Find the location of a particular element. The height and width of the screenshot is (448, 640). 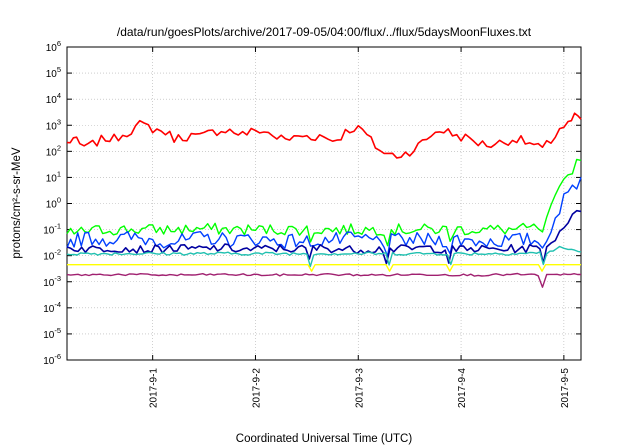

y-tick-label: 10⁰ is located at coordinates (53, 203).